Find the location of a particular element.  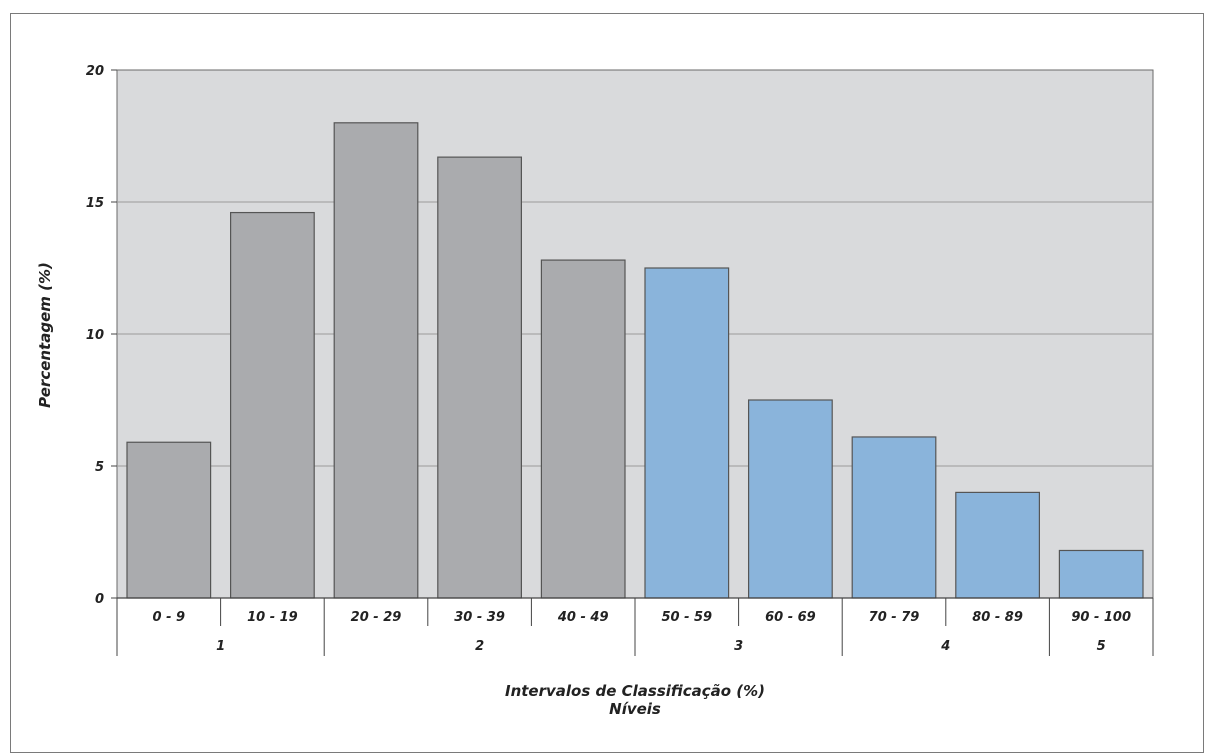

x-tick-label: 80 - 89 is located at coordinates (997, 617).